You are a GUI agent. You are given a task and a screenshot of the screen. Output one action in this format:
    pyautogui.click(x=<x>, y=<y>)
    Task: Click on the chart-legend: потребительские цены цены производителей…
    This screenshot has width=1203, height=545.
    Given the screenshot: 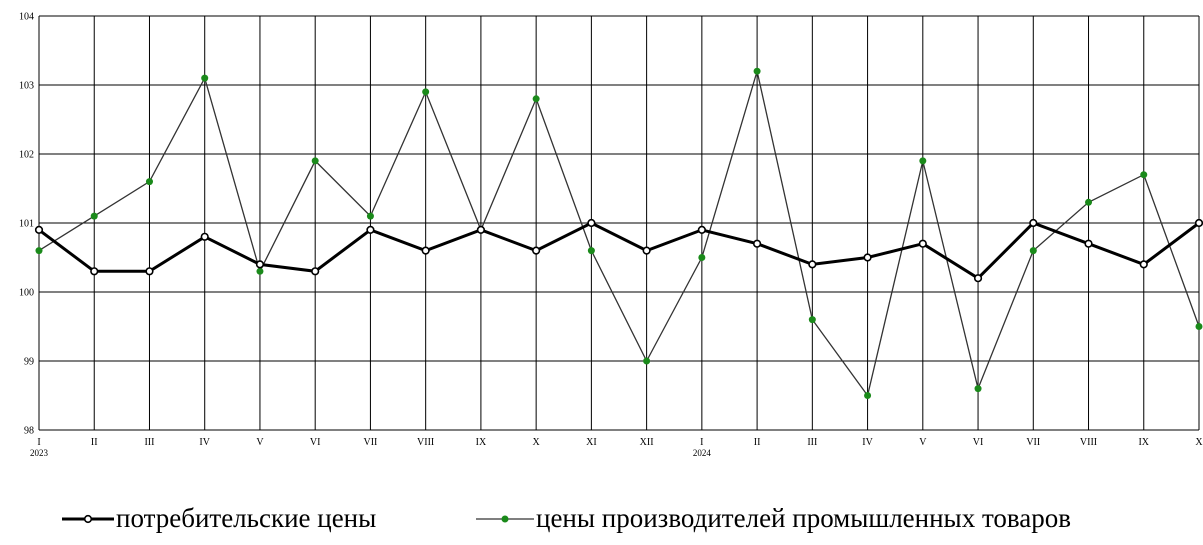 What is the action you would take?
    pyautogui.click(x=601, y=523)
    